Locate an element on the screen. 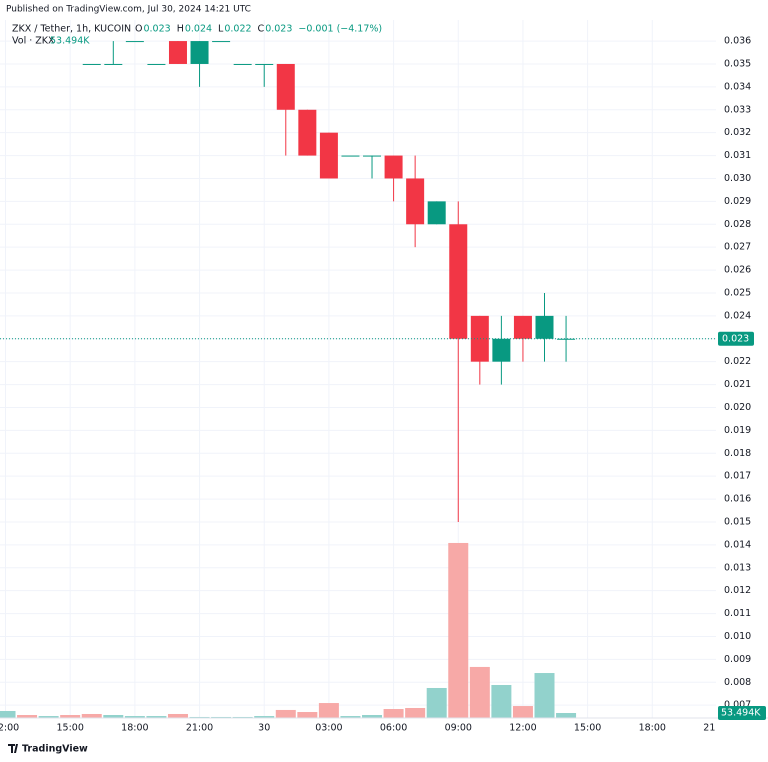 The width and height of the screenshot is (768, 762). y-tick-label: 0.024 is located at coordinates (737, 315).